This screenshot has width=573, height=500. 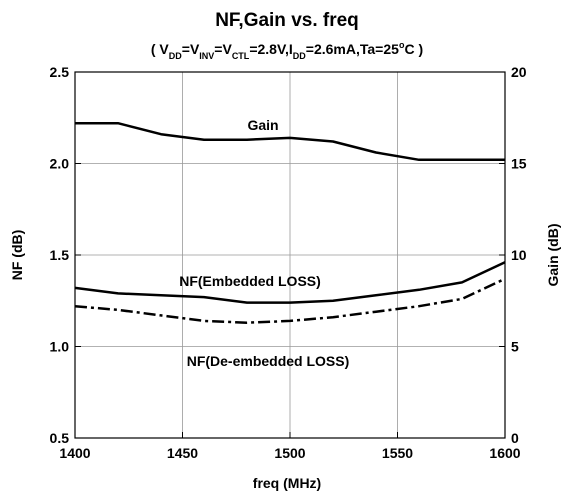 I want to click on x-axis-label: freq (MHz), so click(x=287, y=483).